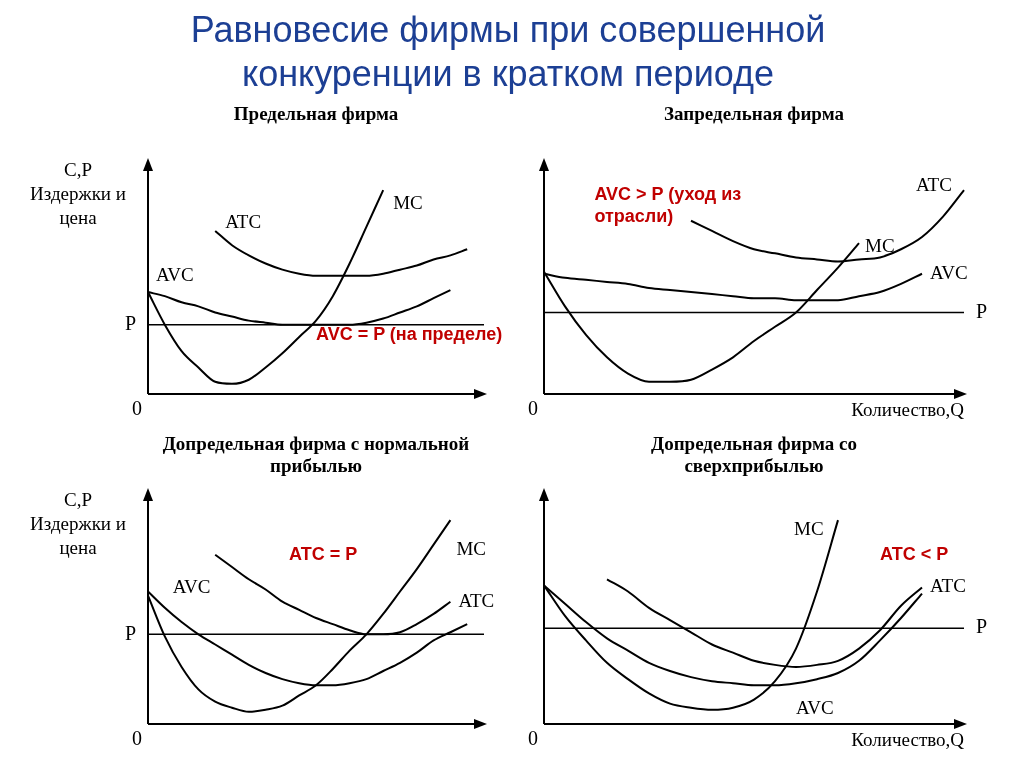 This screenshot has width=1024, height=768. Describe the element at coordinates (508, 52) in the screenshot. I see `text: Равновесие фирмы при совершенной конкуренции в кратком периоде` at that location.